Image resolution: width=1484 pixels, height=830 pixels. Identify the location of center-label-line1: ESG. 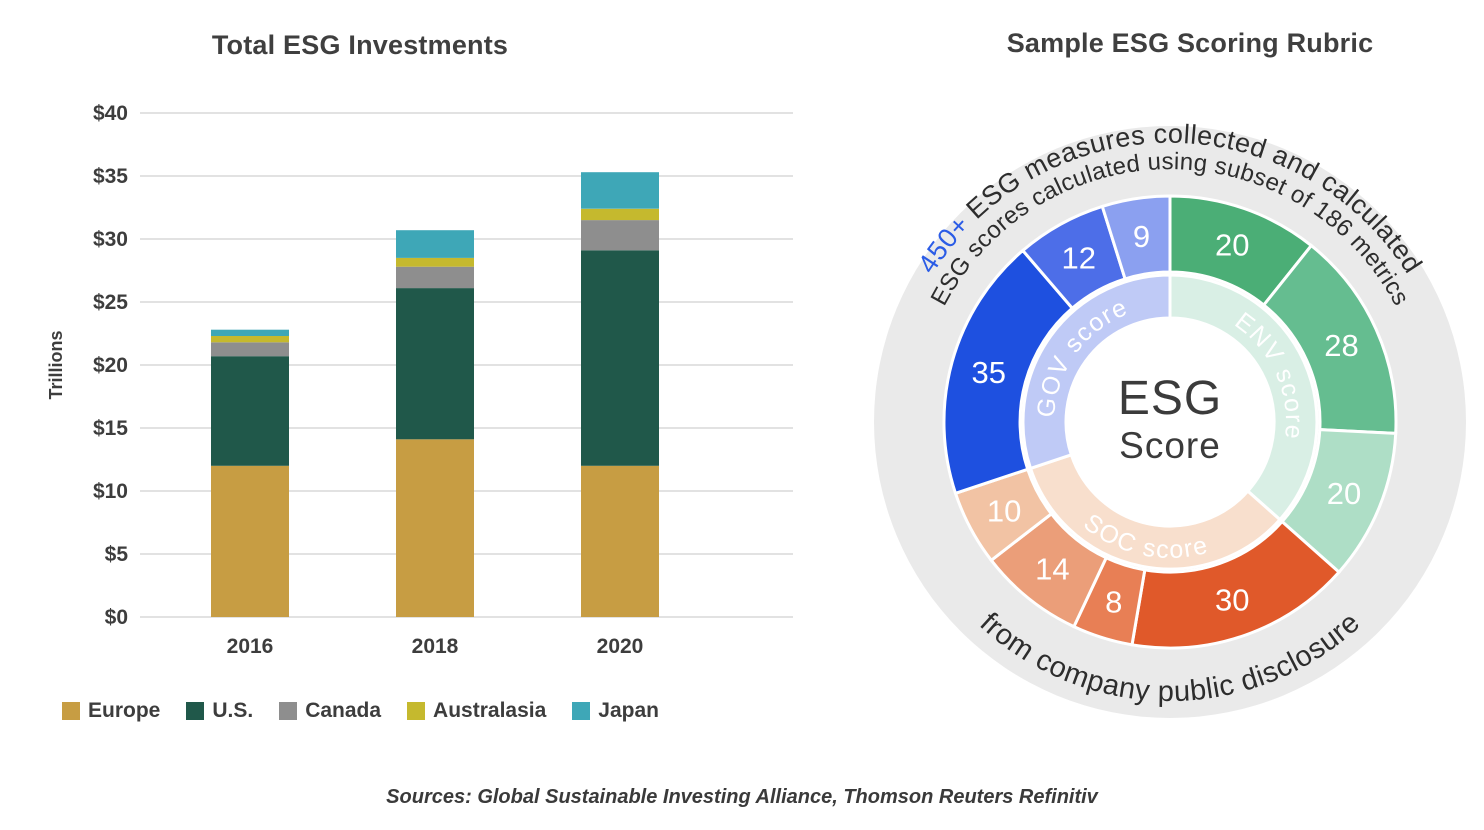
(1170, 398).